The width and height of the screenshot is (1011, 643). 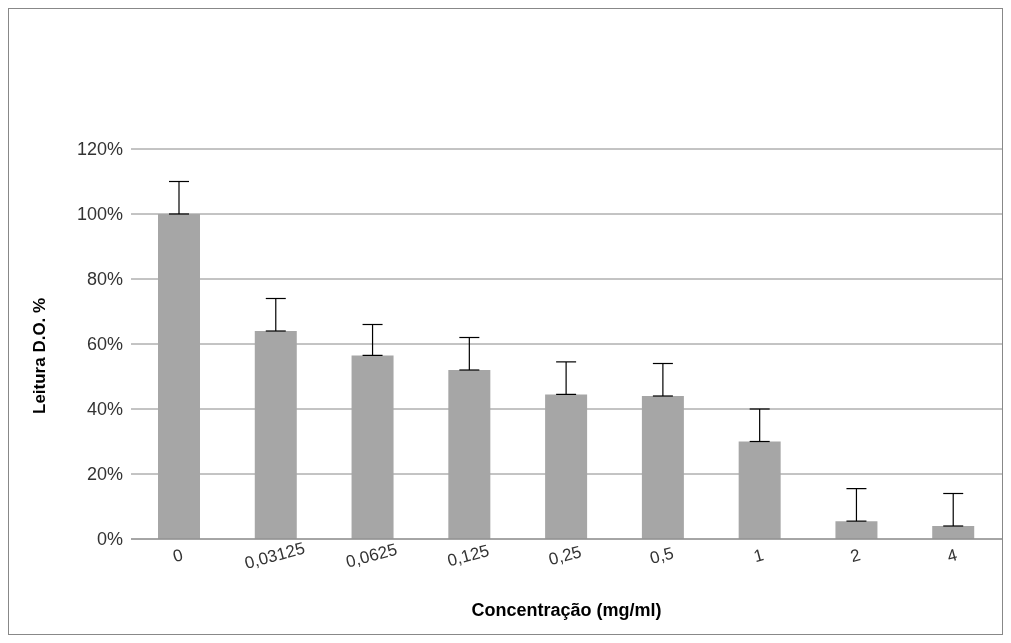 I want to click on x-tick-label: 0, so click(x=177, y=556).